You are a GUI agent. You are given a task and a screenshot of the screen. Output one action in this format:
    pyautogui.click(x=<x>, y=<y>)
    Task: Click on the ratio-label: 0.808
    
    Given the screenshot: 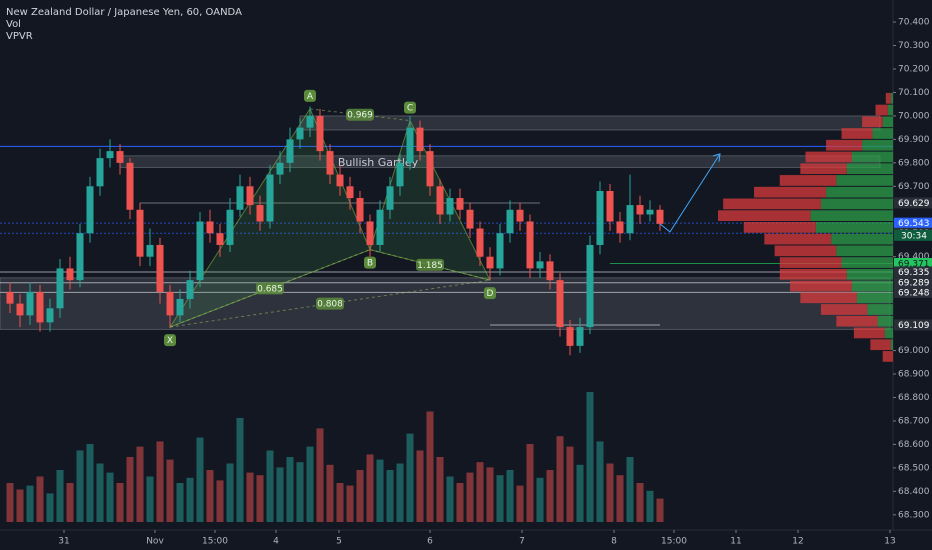 What is the action you would take?
    pyautogui.click(x=330, y=305)
    